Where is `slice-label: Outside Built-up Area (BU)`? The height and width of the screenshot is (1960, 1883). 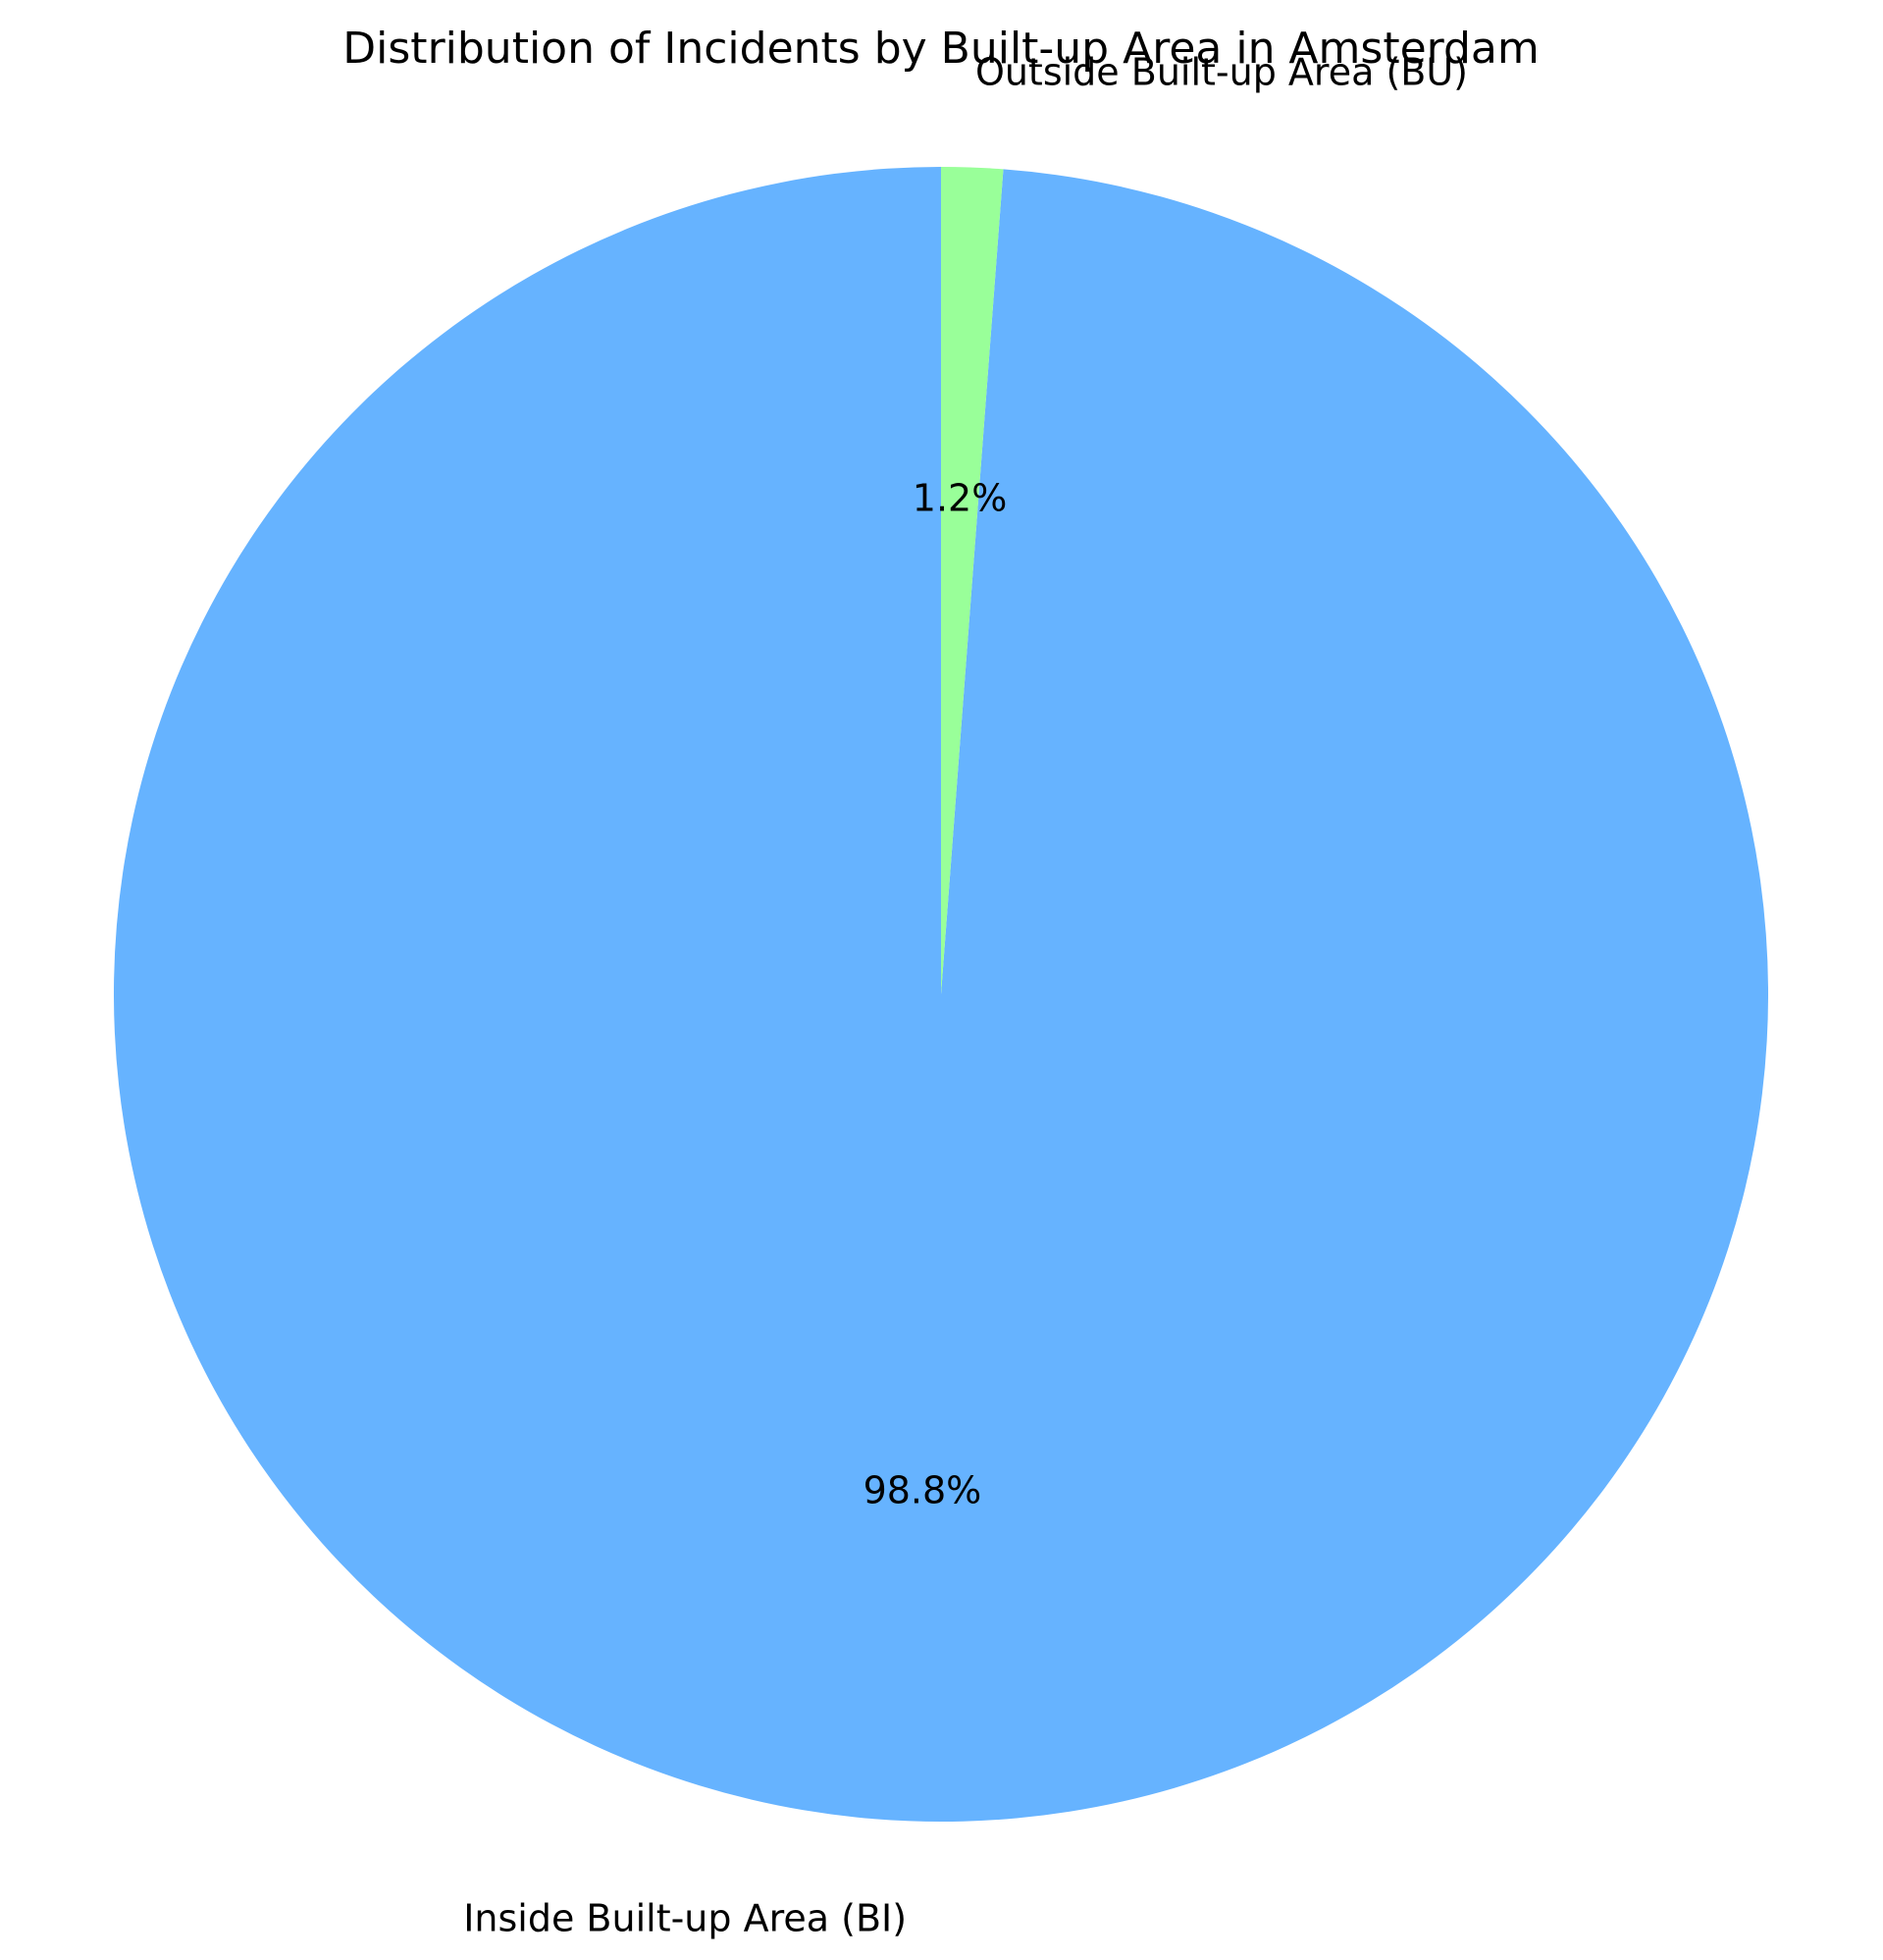
slice-label: Outside Built-up Area (BU) is located at coordinates (1221, 71).